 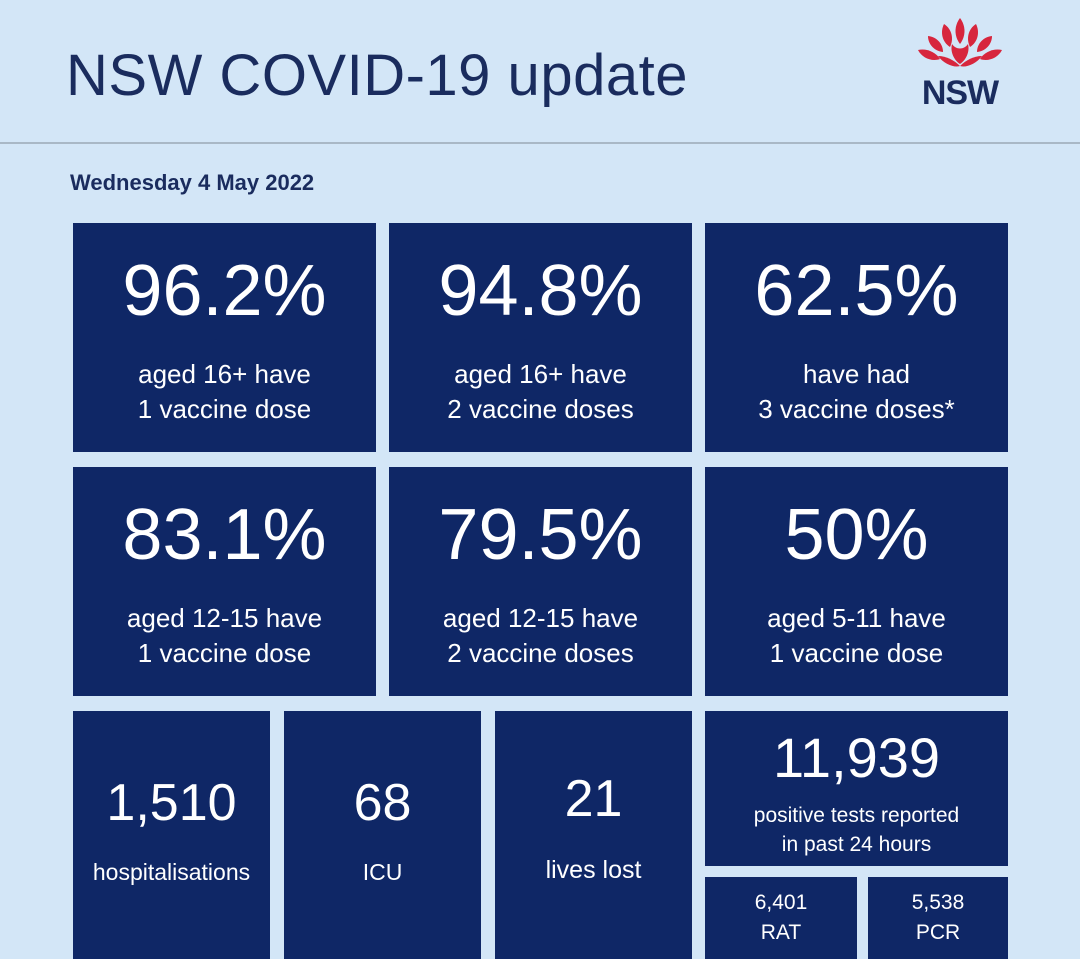 What do you see at coordinates (540, 635) in the screenshot?
I see `stat-label: aged 12-15 have 2 vaccine doses` at bounding box center [540, 635].